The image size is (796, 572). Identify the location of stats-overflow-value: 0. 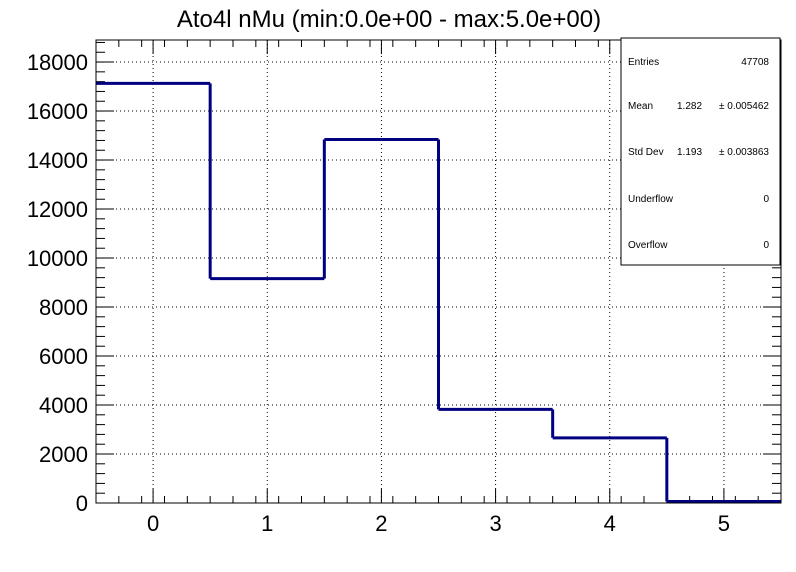
(766, 245).